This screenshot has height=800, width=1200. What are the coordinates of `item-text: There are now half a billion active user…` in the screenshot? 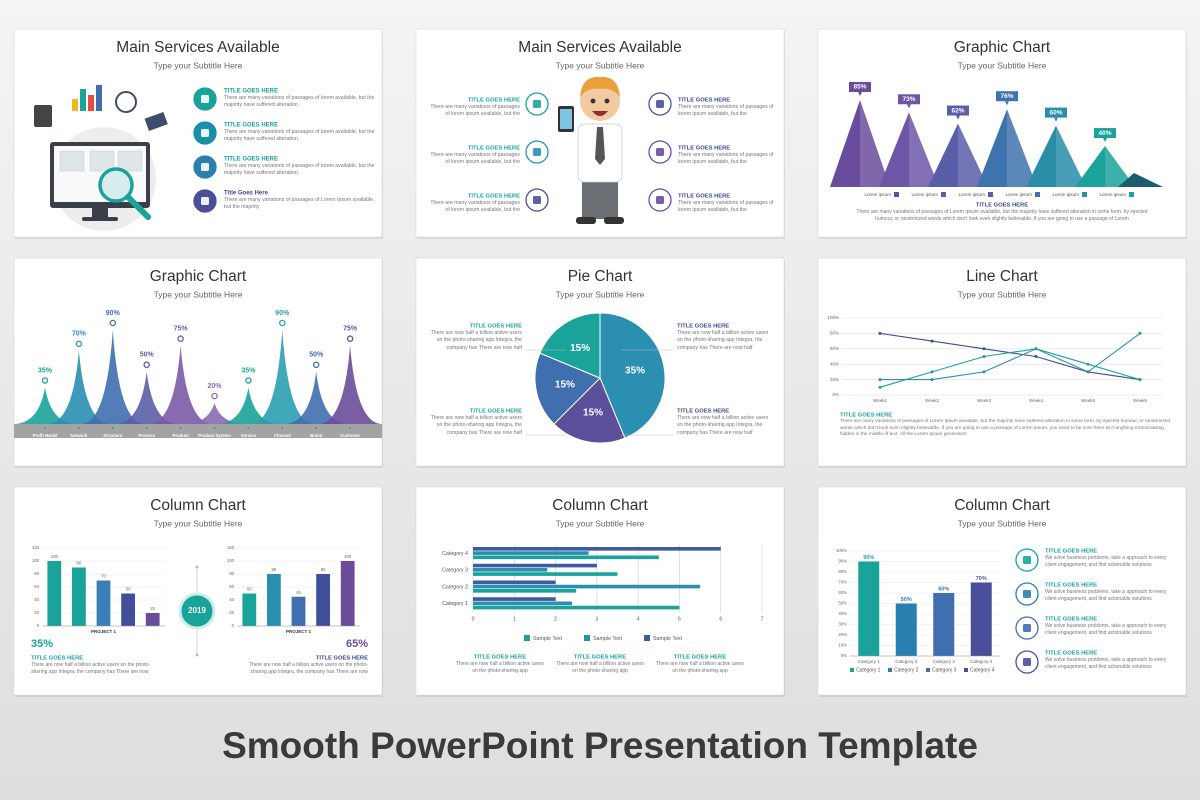 It's located at (700, 667).